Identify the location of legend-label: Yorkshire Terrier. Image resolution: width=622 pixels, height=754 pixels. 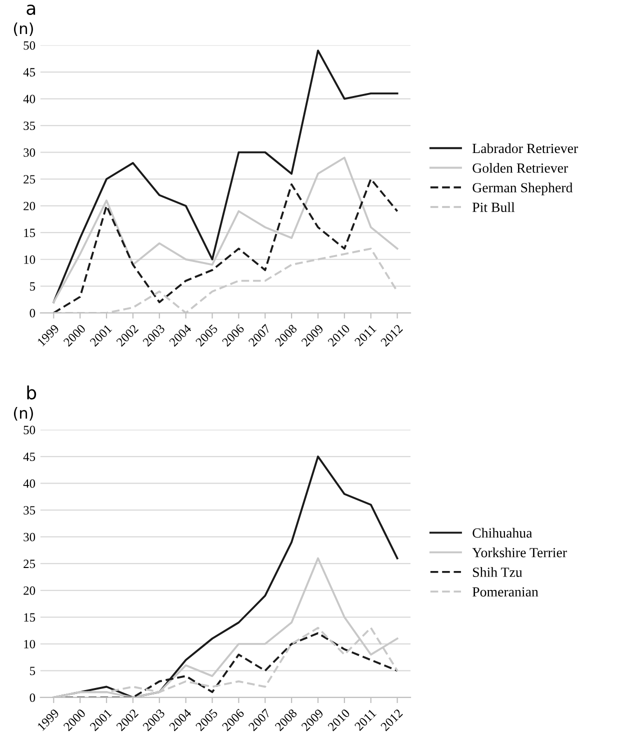
(519, 553).